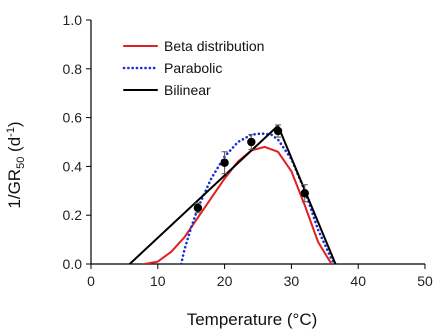  I want to click on x-axis-title: Temperature (°C), so click(252, 319).